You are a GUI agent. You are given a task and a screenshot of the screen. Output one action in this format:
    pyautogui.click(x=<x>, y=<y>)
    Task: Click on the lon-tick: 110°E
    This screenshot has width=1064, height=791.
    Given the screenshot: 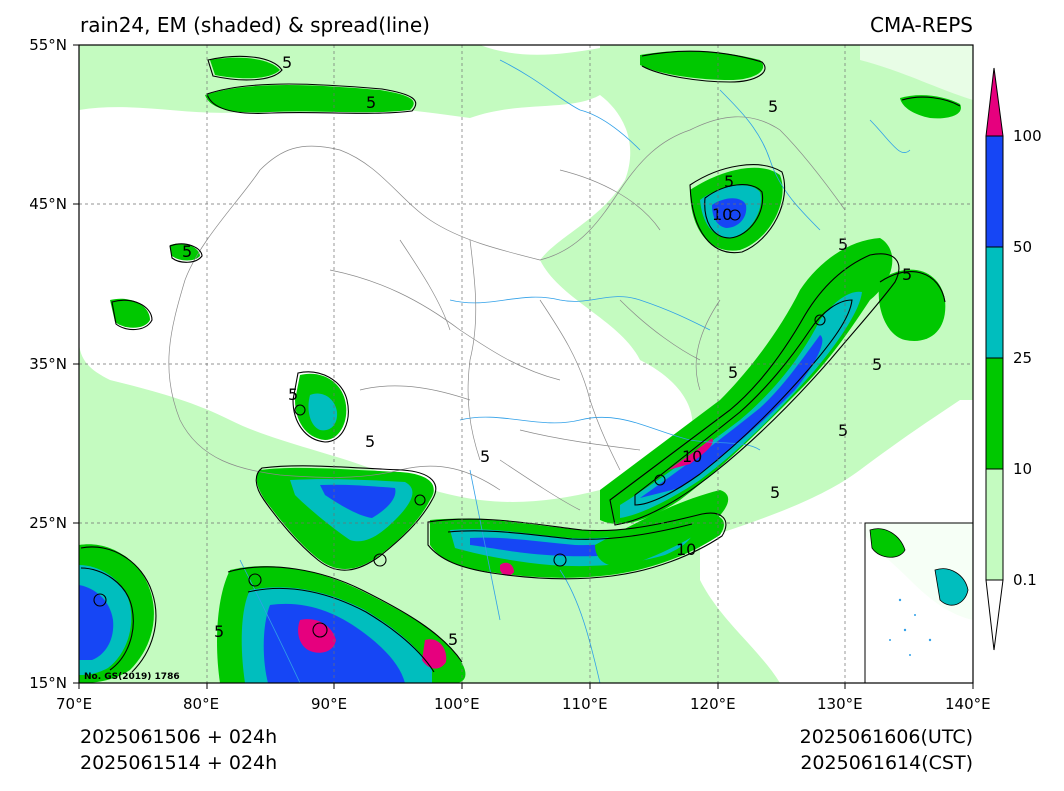 What is the action you would take?
    pyautogui.click(x=585, y=704)
    